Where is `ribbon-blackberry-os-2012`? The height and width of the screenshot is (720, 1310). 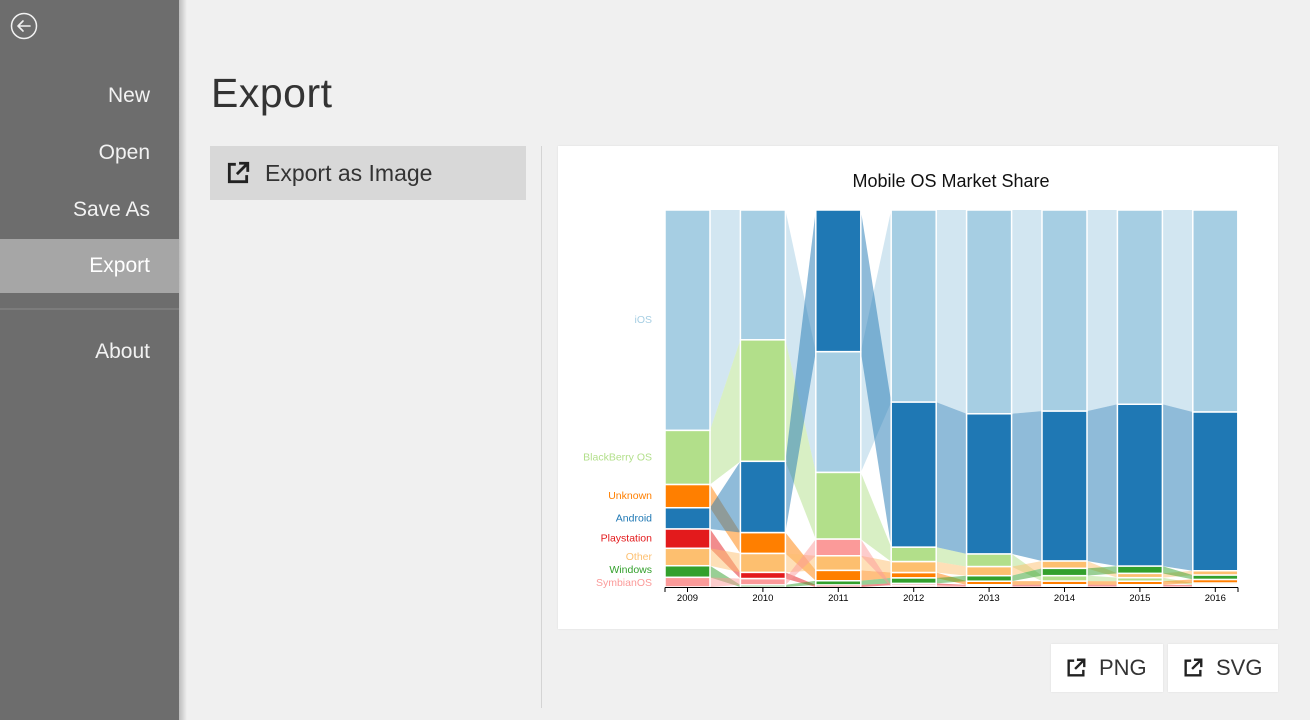
ribbon-blackberry-os-2012 is located at coordinates (951, 557).